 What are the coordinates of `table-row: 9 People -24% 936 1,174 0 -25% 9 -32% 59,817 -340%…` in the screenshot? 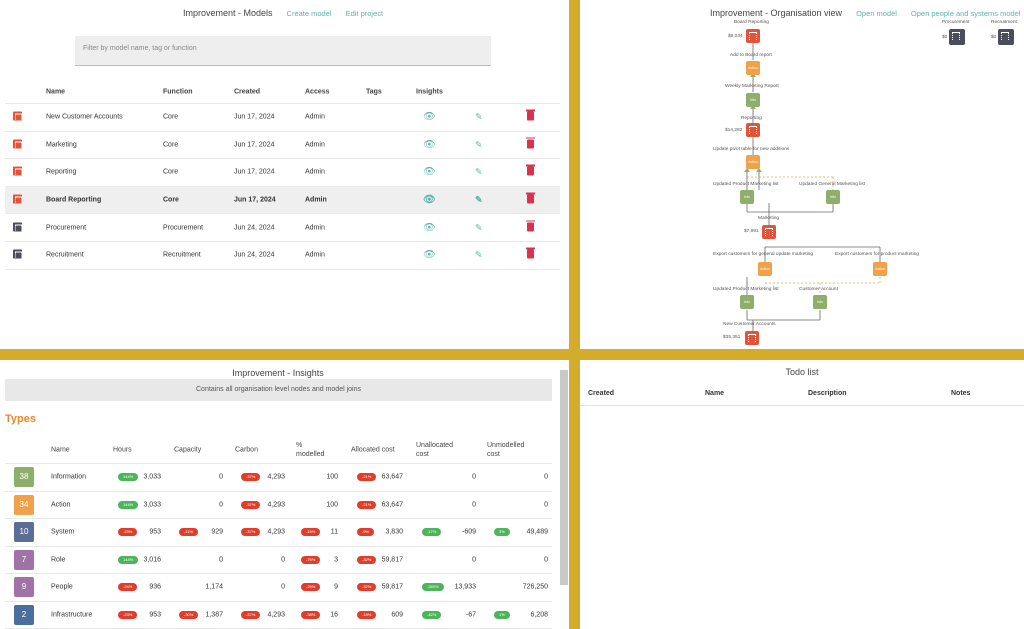 It's located at (278, 588).